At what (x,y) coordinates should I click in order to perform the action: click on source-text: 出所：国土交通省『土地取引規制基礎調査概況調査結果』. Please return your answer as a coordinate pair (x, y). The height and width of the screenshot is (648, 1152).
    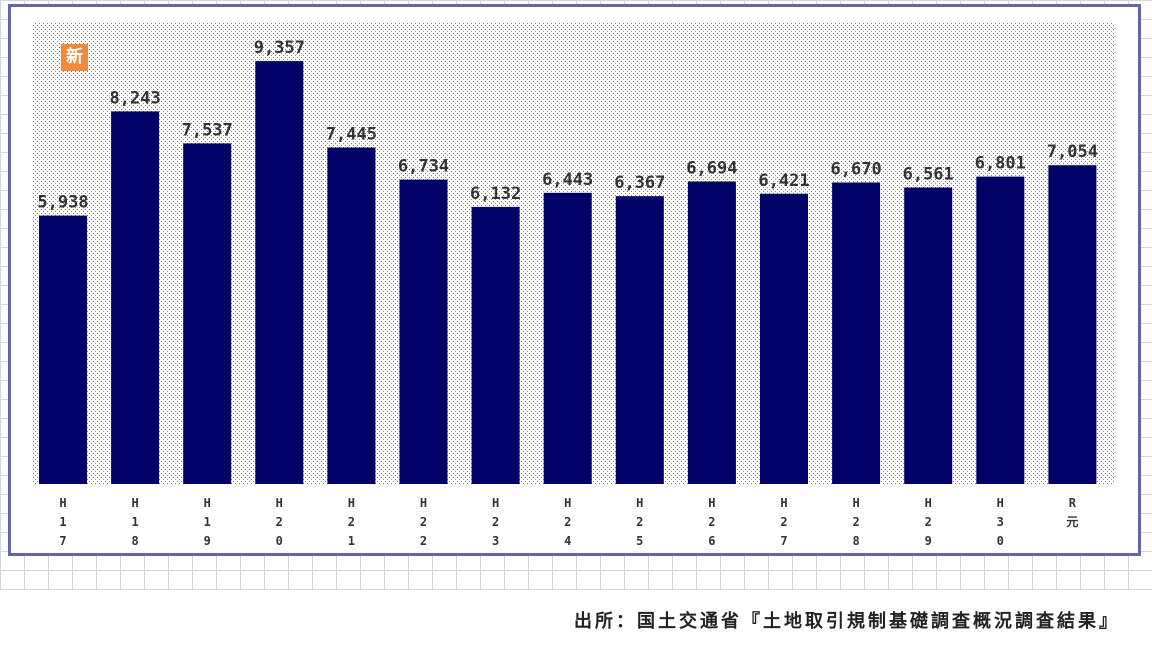
    Looking at the image, I should click on (847, 621).